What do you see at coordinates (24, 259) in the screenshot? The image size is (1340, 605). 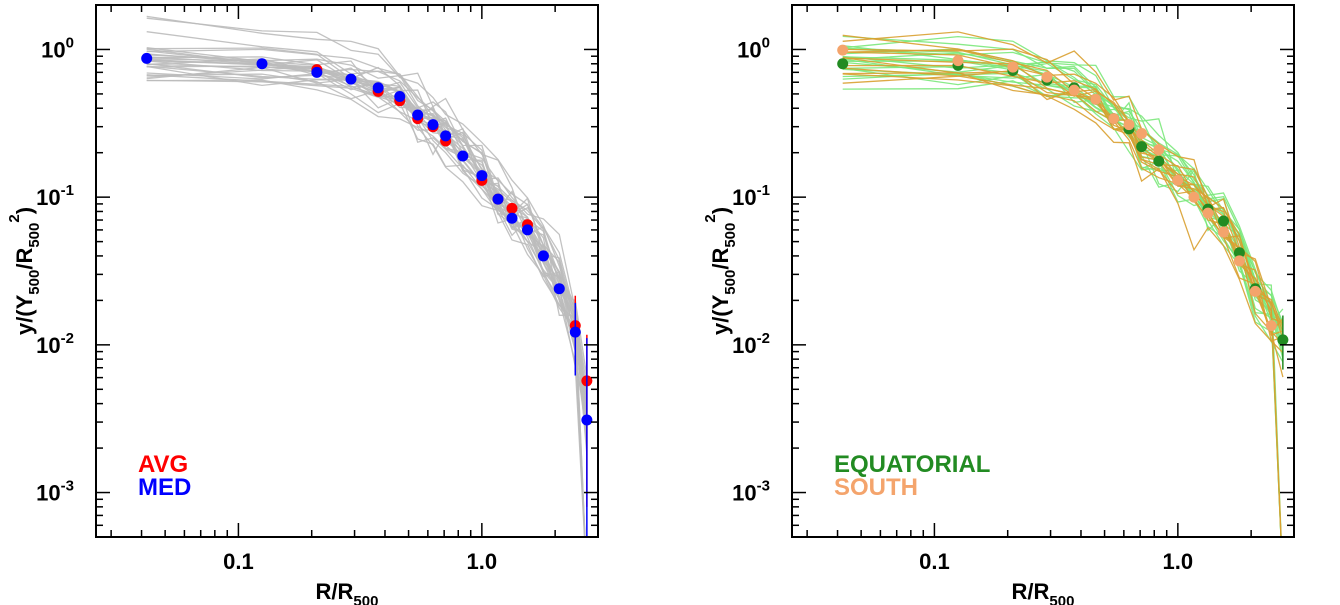 I see `y-axis-label-part: /R` at bounding box center [24, 259].